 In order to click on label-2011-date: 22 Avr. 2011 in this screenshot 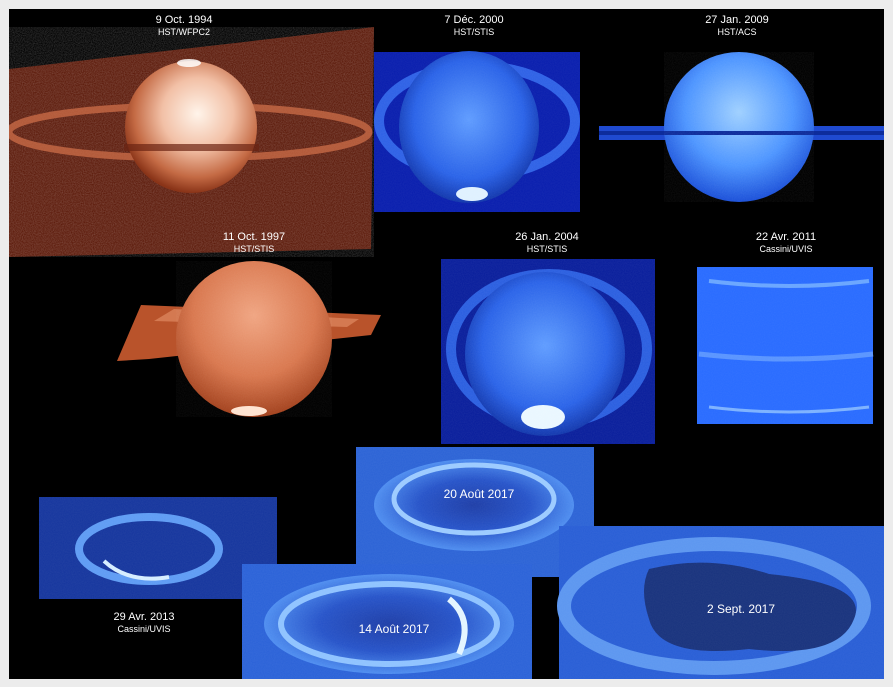, I will do `click(786, 237)`.